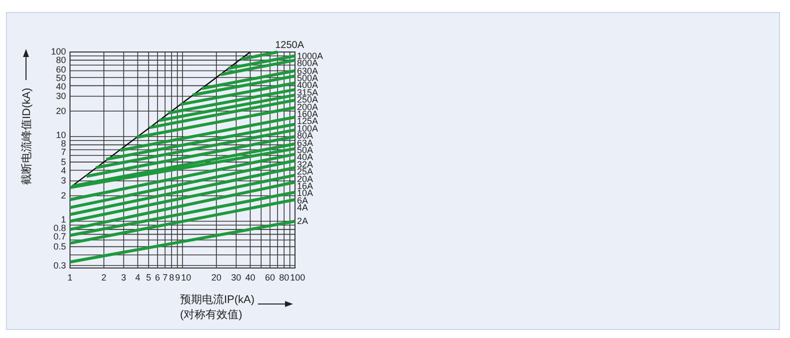 Image resolution: width=790 pixels, height=338 pixels. What do you see at coordinates (298, 277) in the screenshot?
I see `x-tick-label: 100` at bounding box center [298, 277].